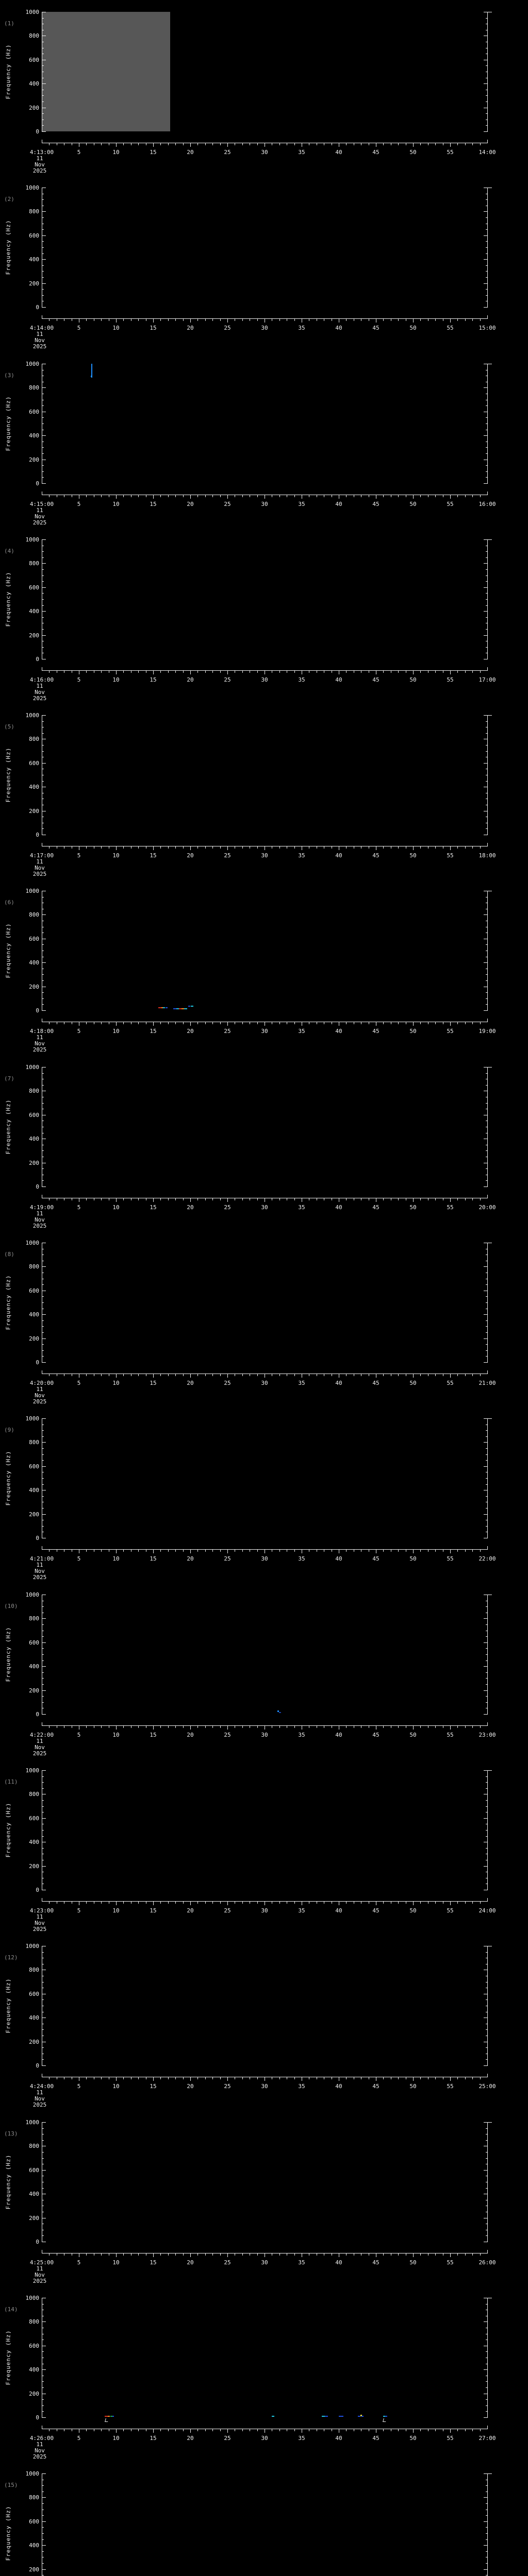 The image size is (528, 2576). I want to click on panel-index-label: (9), so click(9, 1430).